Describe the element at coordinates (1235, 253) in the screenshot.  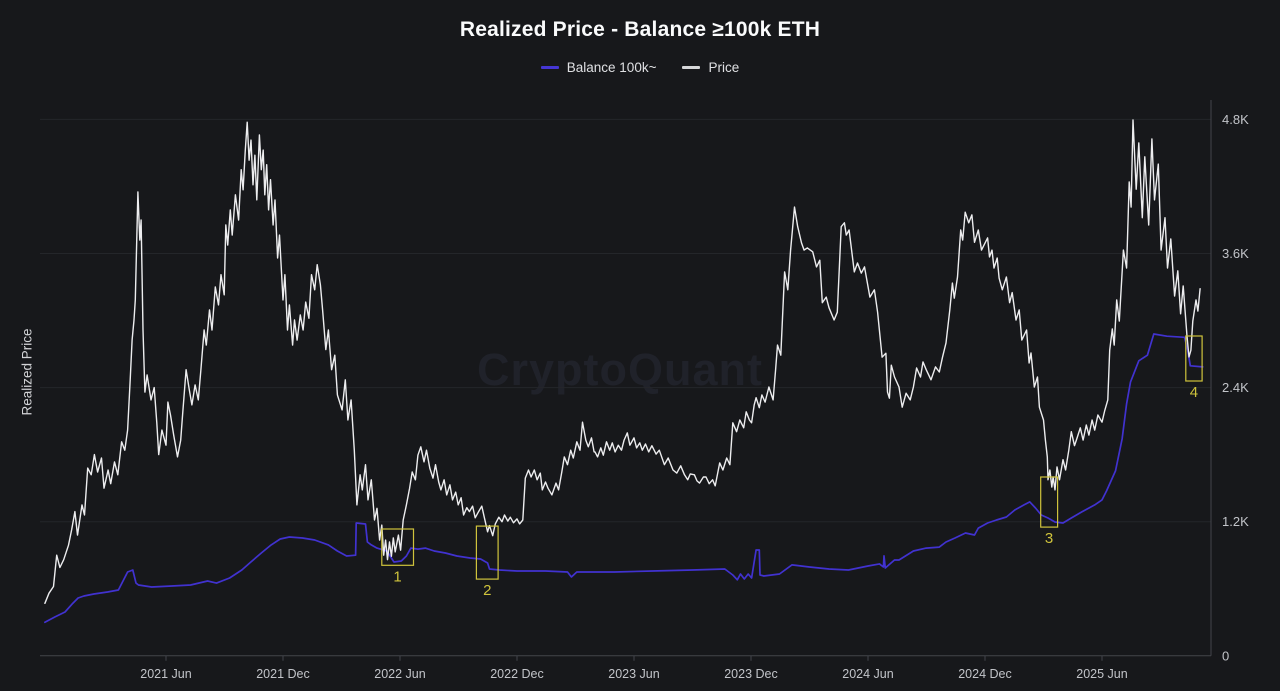
I see `y-tick-label: 3.6K` at that location.